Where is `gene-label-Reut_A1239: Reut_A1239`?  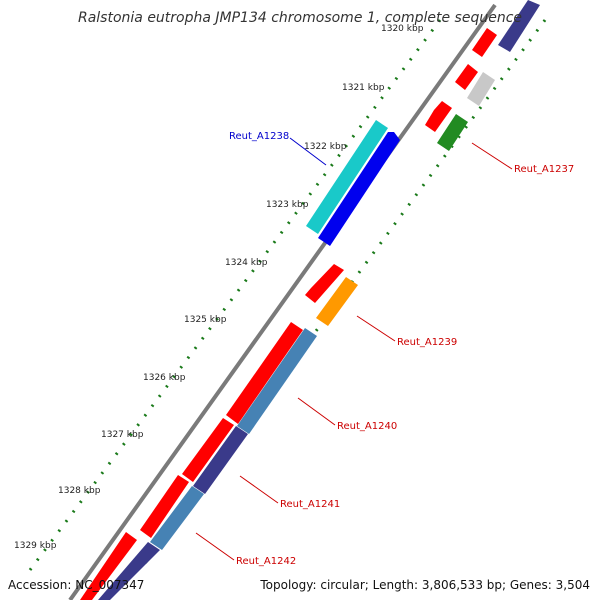 gene-label-Reut_A1239: Reut_A1239 is located at coordinates (427, 342).